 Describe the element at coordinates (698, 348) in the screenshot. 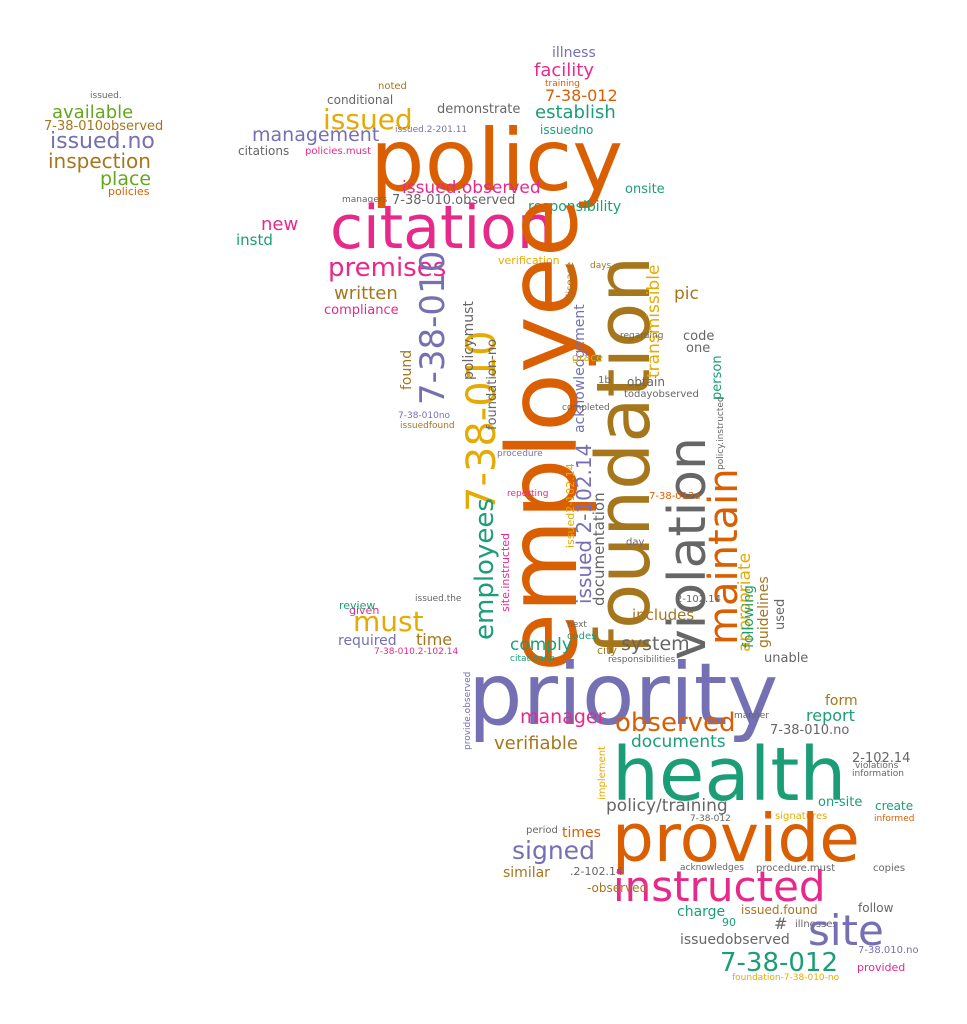

I see `word-one: one` at that location.